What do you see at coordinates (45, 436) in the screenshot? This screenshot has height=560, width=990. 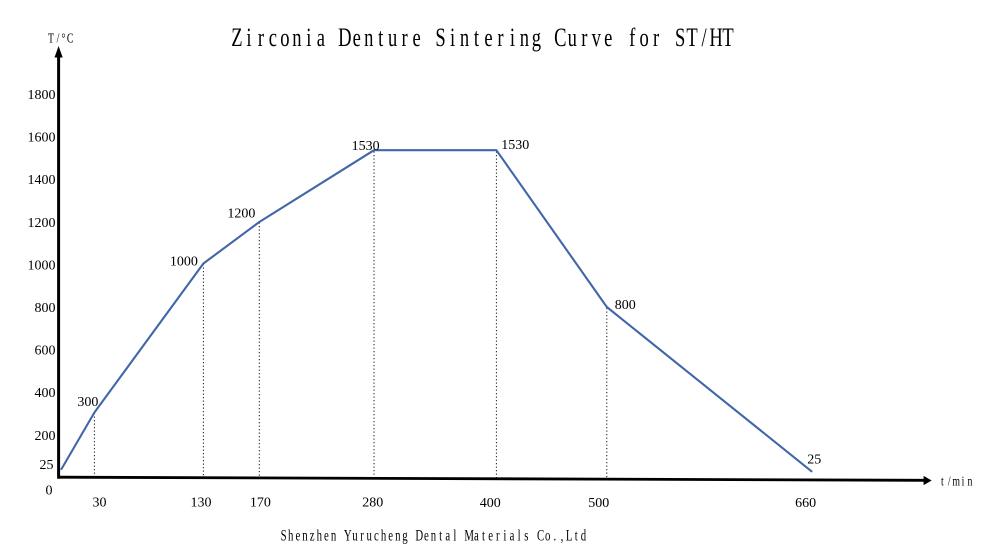 I see `svg-text: 200` at bounding box center [45, 436].